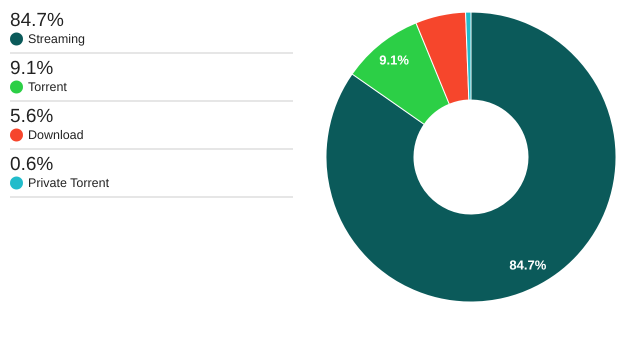 Image resolution: width=630 pixels, height=353 pixels. I want to click on data-label: 5.6%, so click(32, 116).